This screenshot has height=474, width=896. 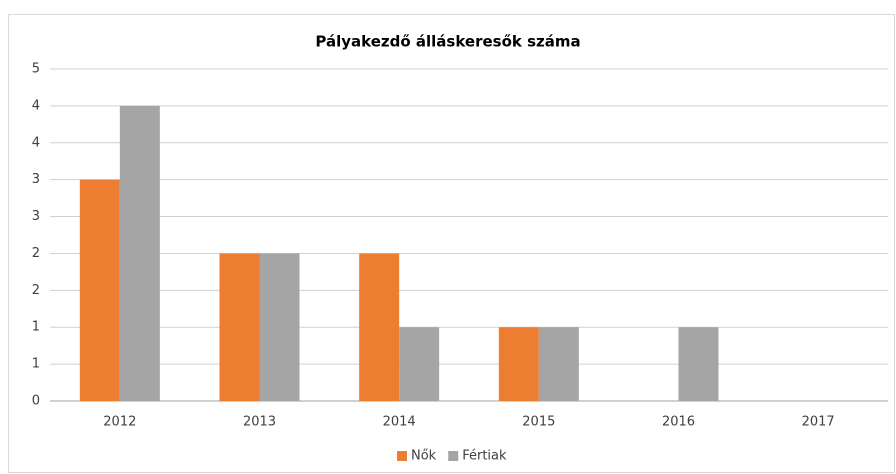 What do you see at coordinates (36, 401) in the screenshot?
I see `y-tick-label: 0` at bounding box center [36, 401].